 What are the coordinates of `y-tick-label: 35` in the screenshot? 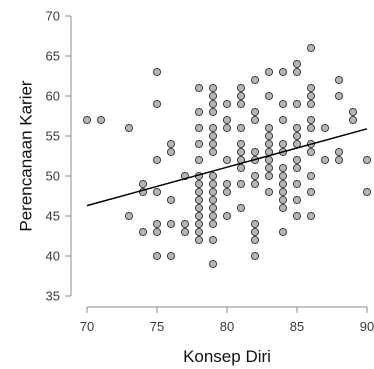 It's located at (53, 296).